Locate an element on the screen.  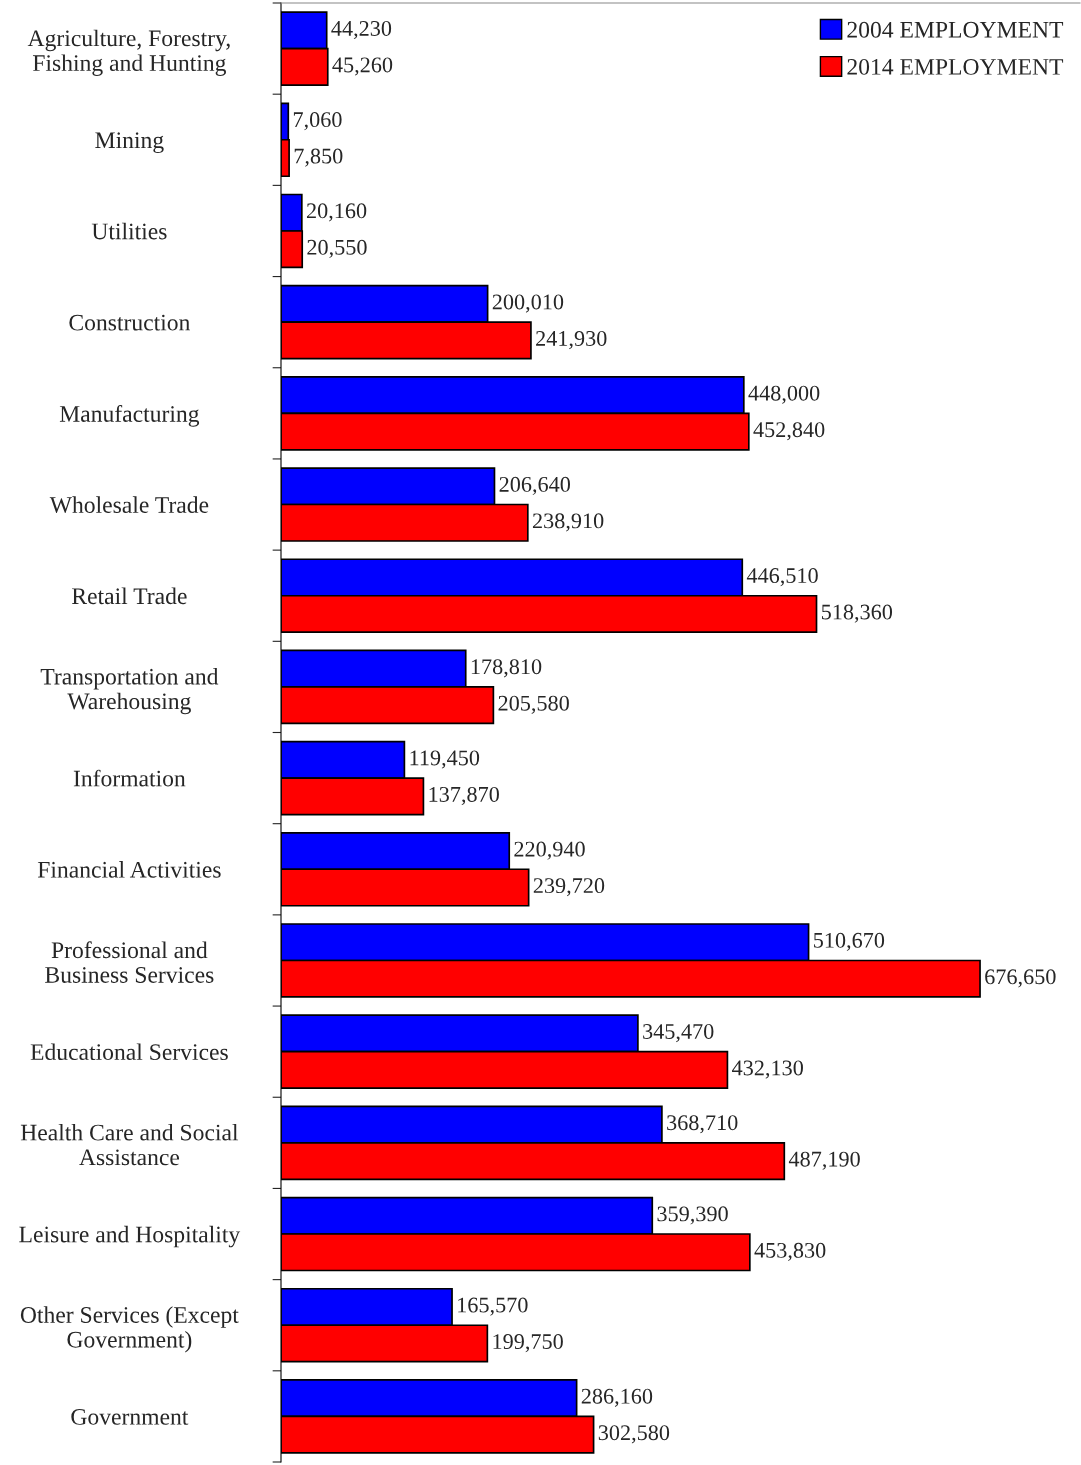
data-label: 220,940 is located at coordinates (549, 850).